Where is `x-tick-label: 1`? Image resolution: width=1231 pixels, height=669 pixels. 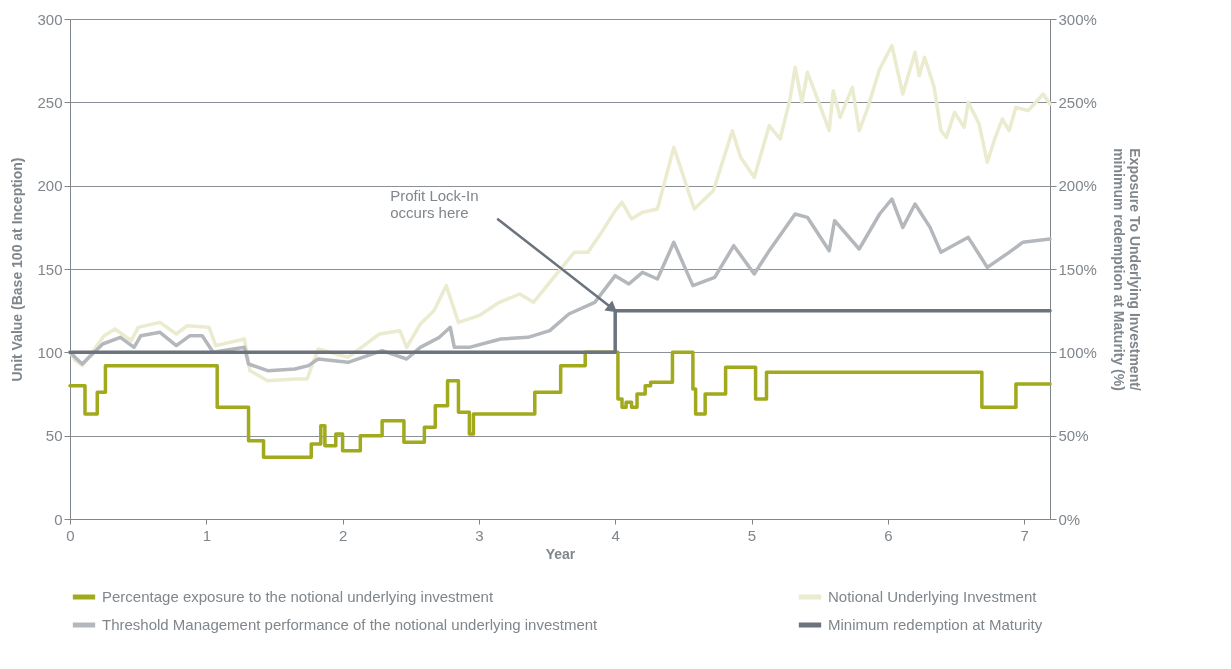
x-tick-label: 1 is located at coordinates (206, 535).